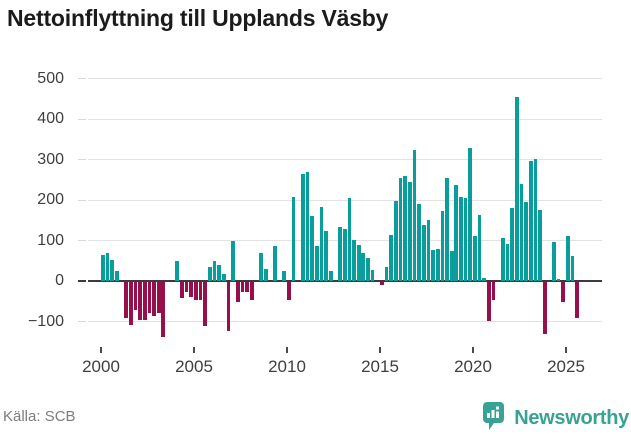  I want to click on y-axis-label: 300, so click(50, 159).